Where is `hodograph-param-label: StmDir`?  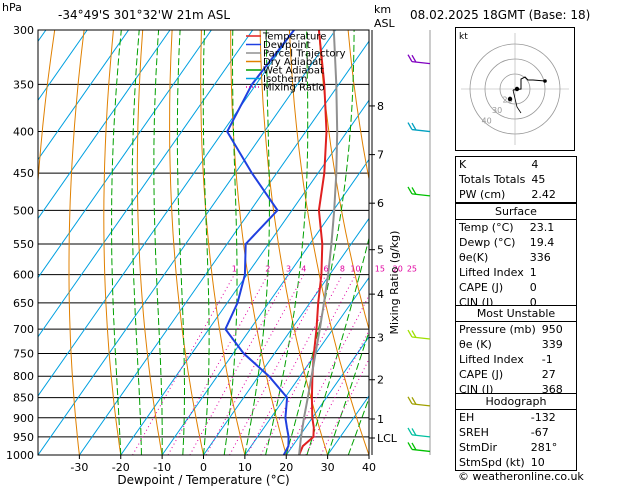
hodograph-param-label: StmDir is located at coordinates (478, 447).